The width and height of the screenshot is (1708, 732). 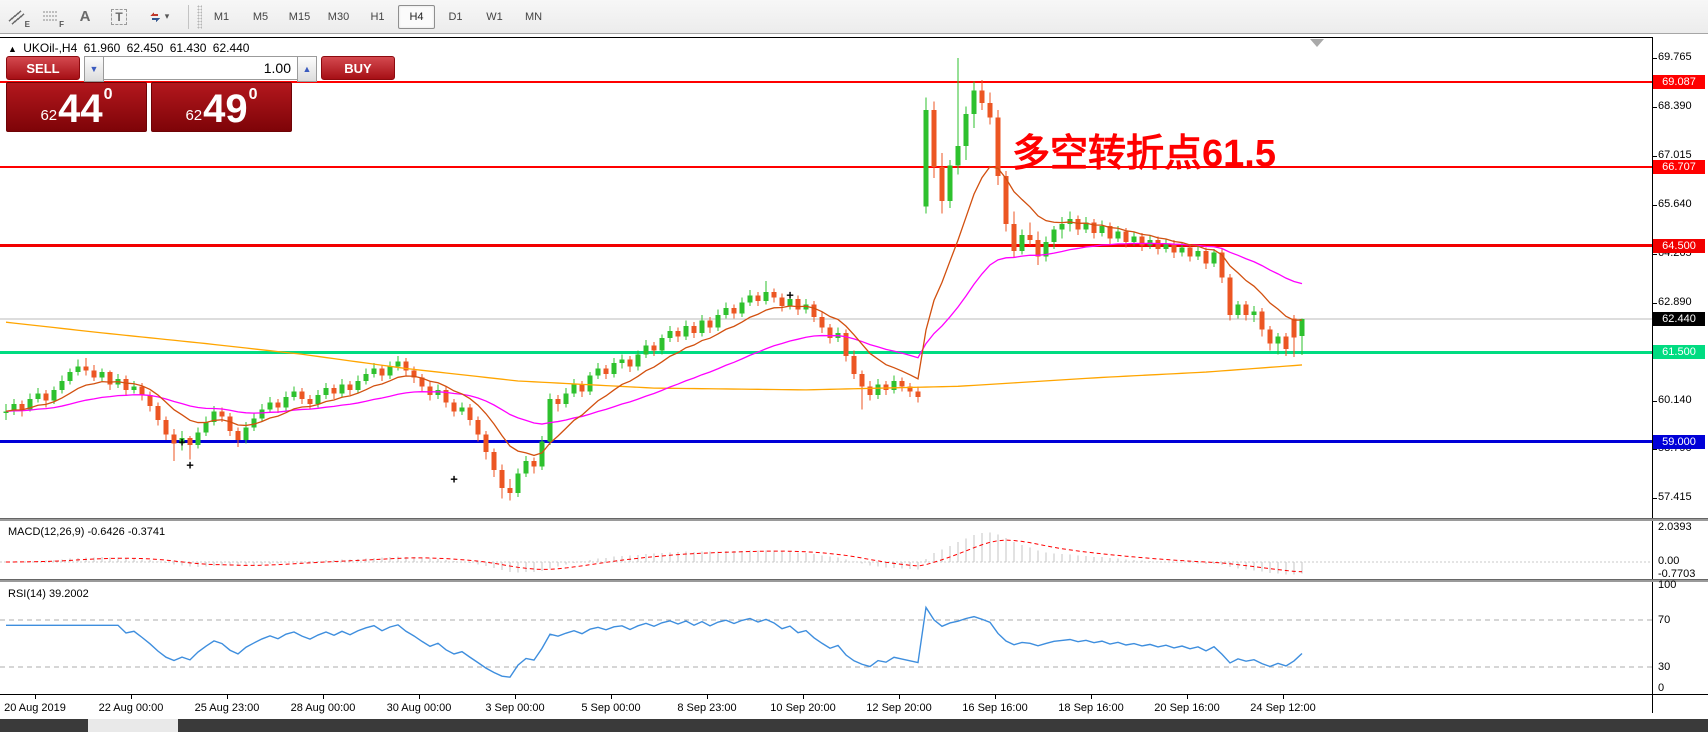 I want to click on bottom-tab-light, so click(x=133, y=725).